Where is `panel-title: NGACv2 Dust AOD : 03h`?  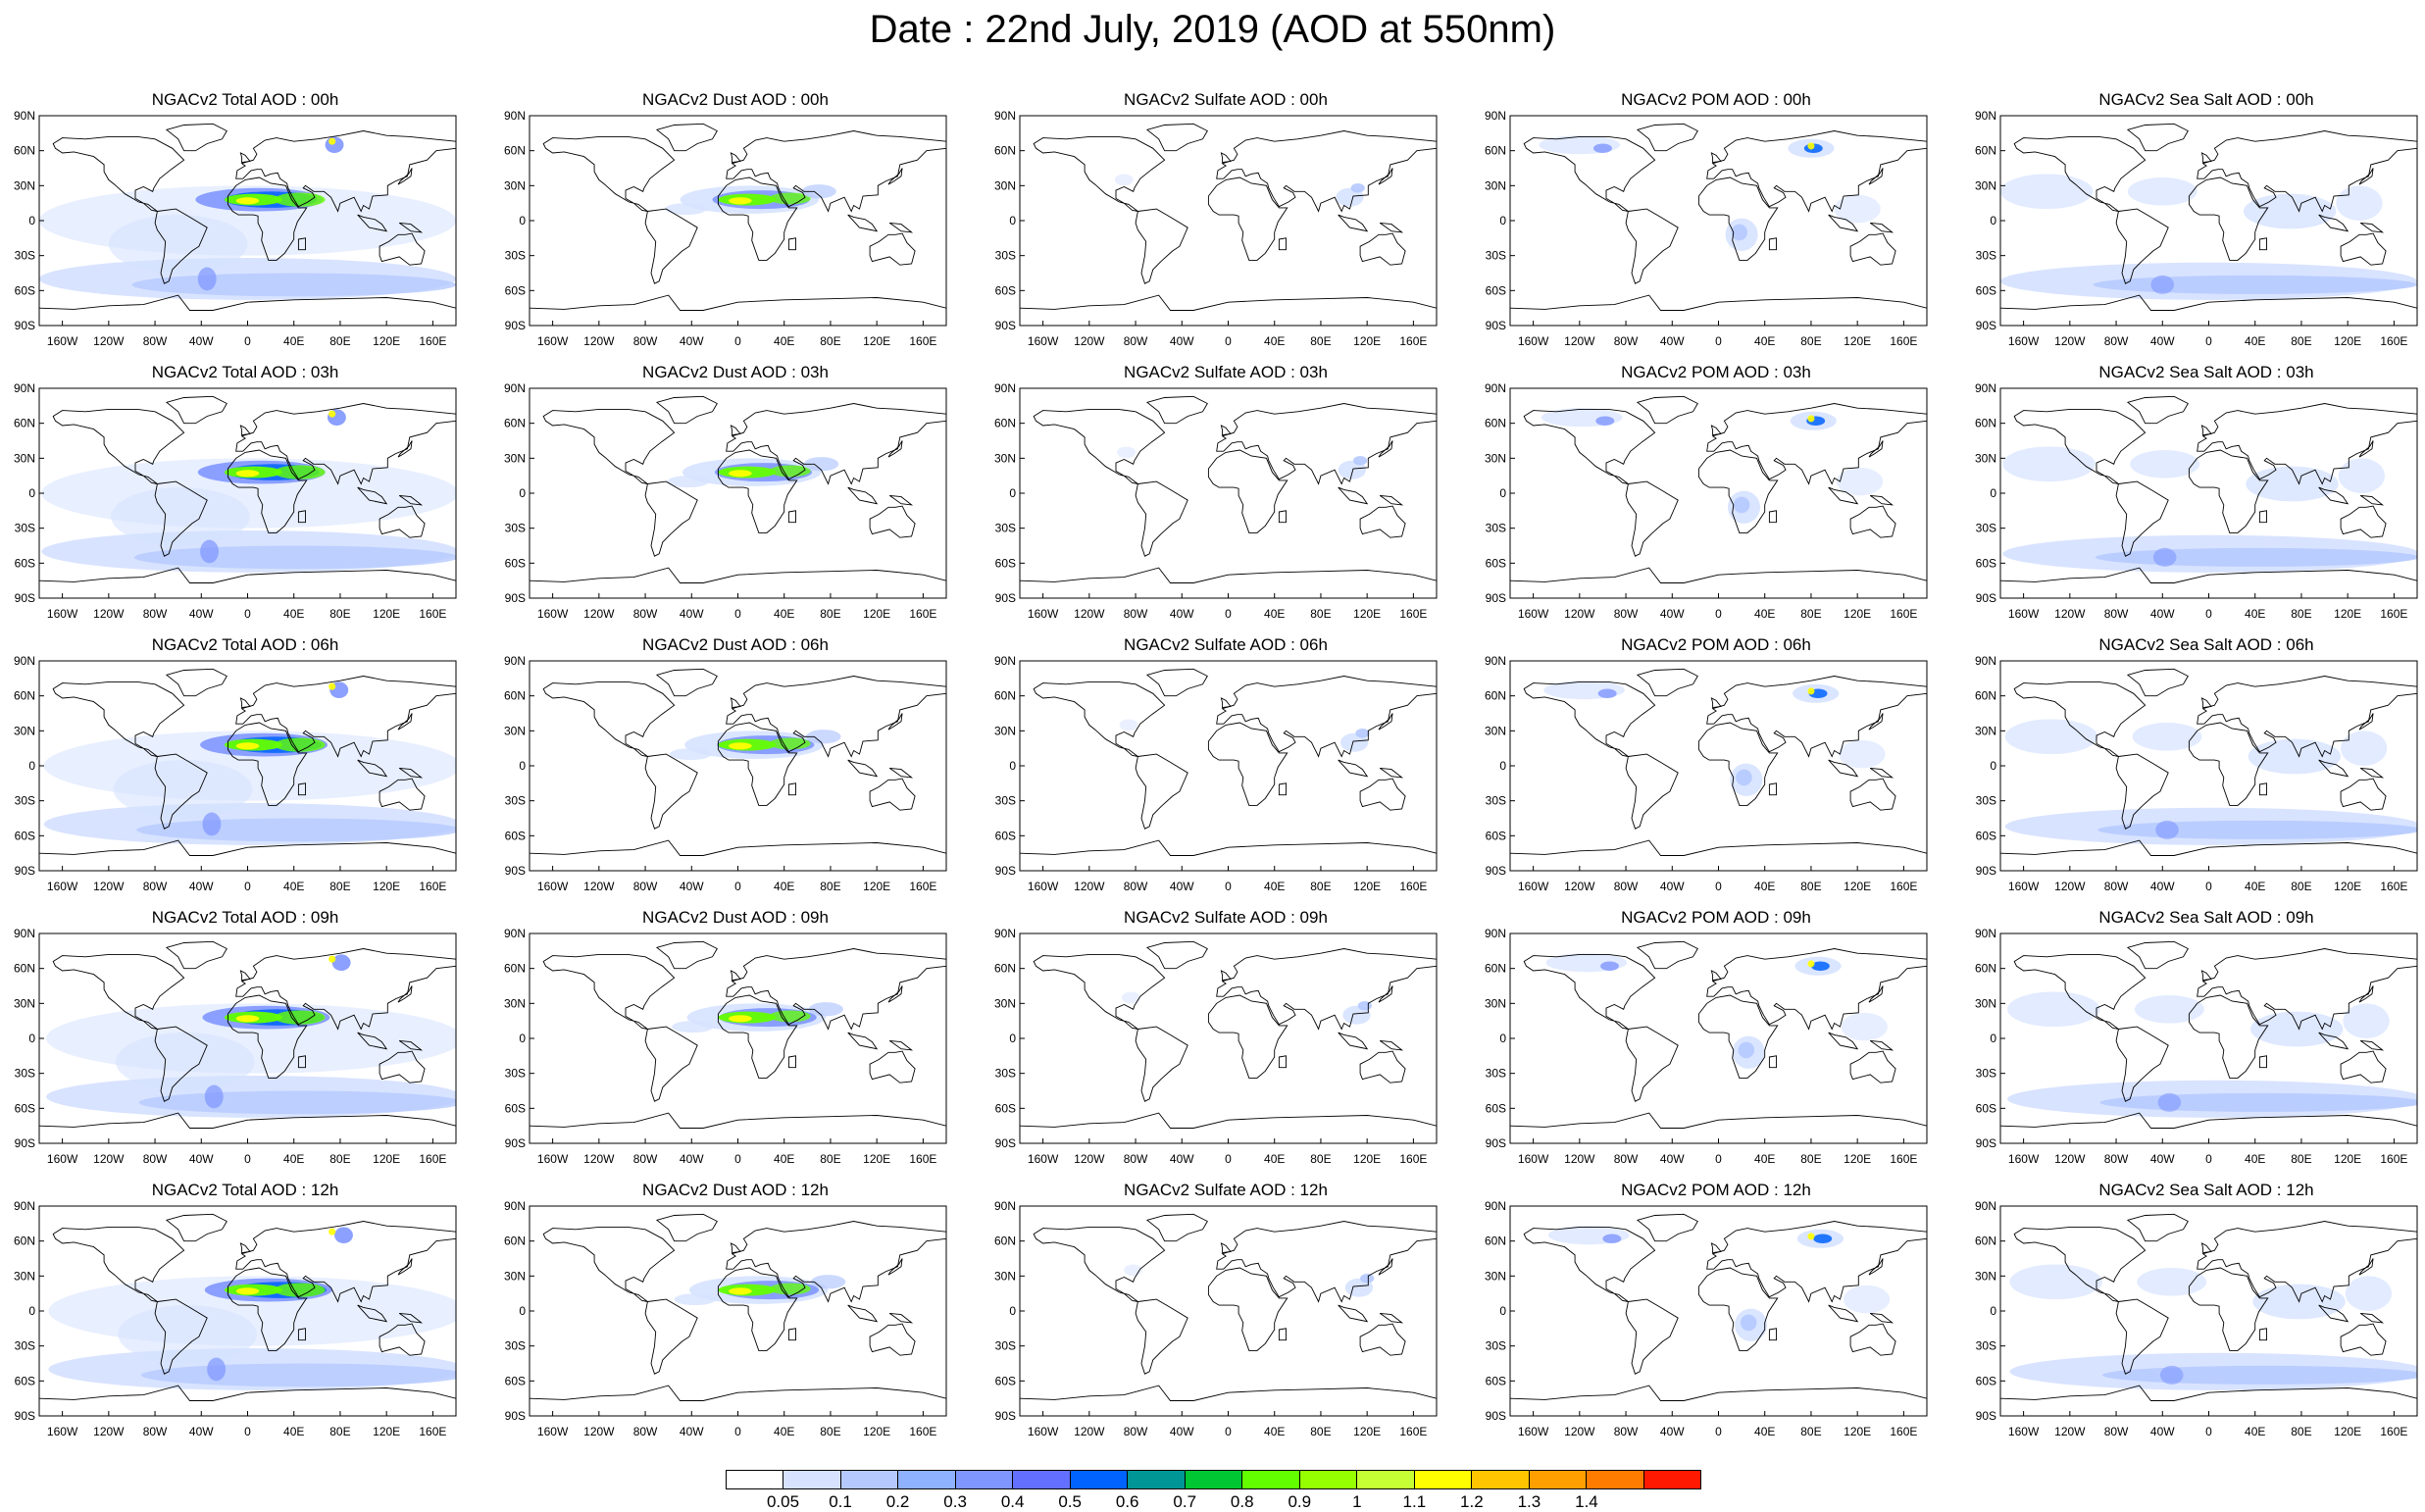
panel-title: NGACv2 Dust AOD : 03h is located at coordinates (735, 372).